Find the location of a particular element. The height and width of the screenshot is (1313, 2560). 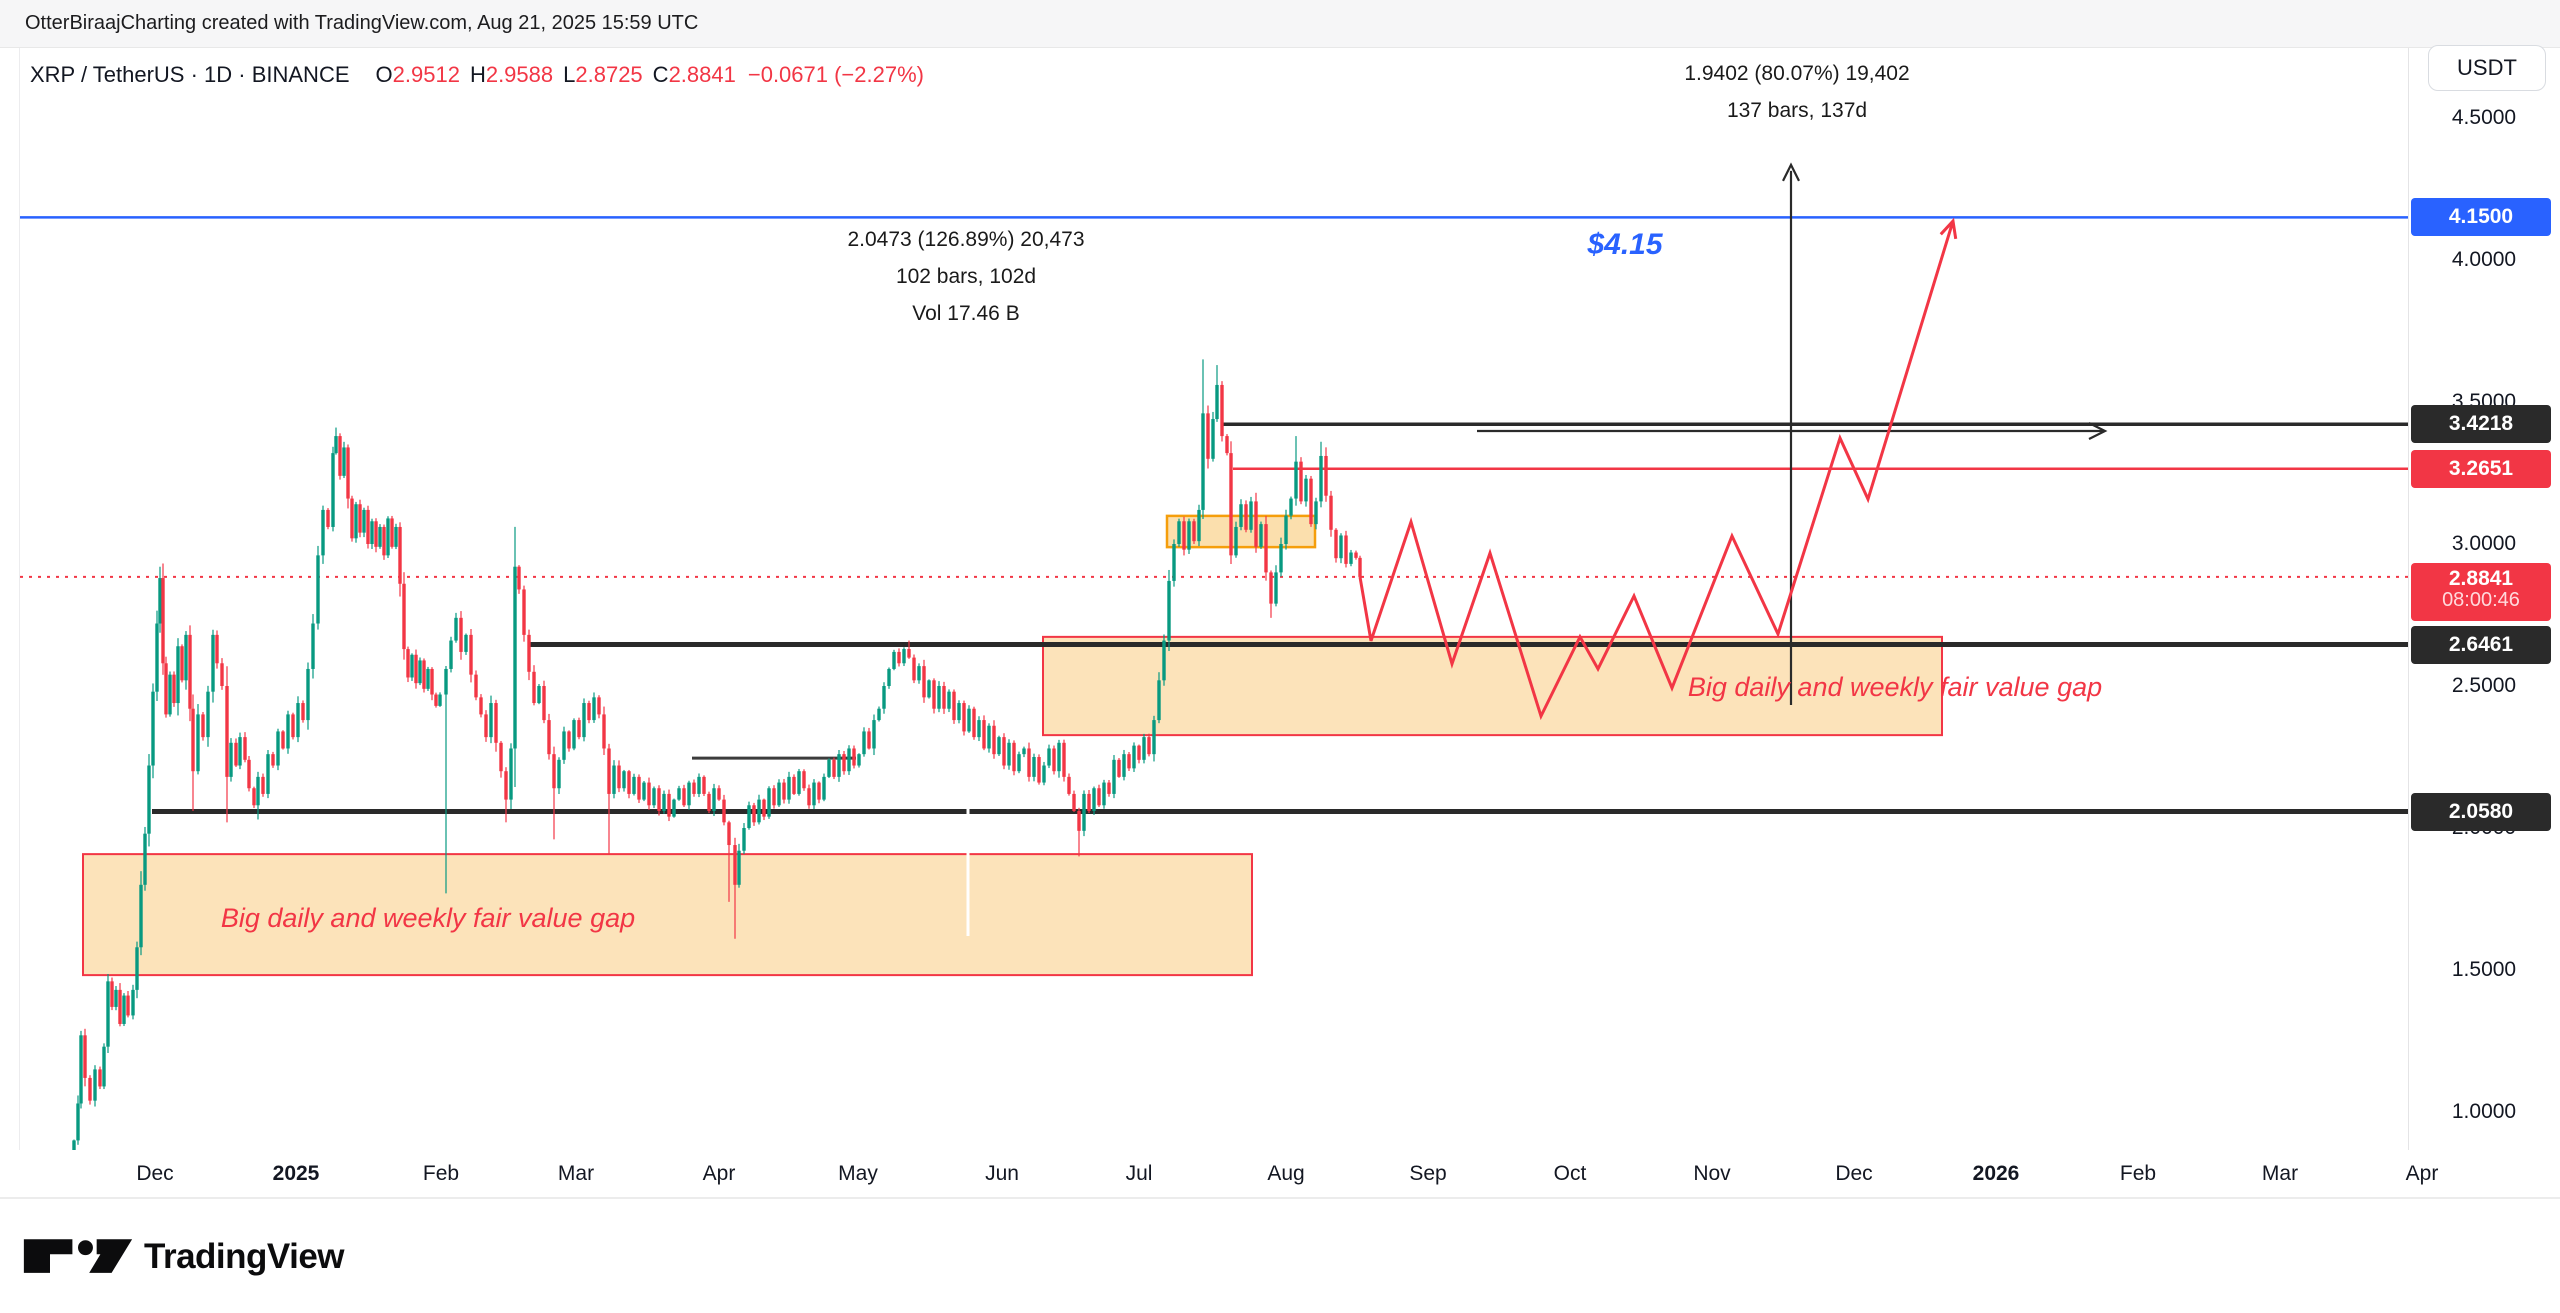

projection-zigzag-line is located at coordinates (1656, 470).